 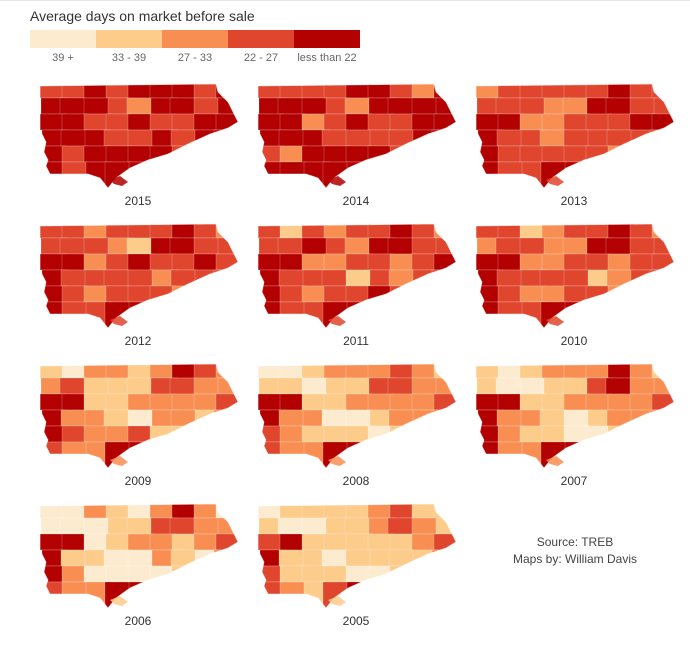 I want to click on map-panel: 2007, so click(x=574, y=426).